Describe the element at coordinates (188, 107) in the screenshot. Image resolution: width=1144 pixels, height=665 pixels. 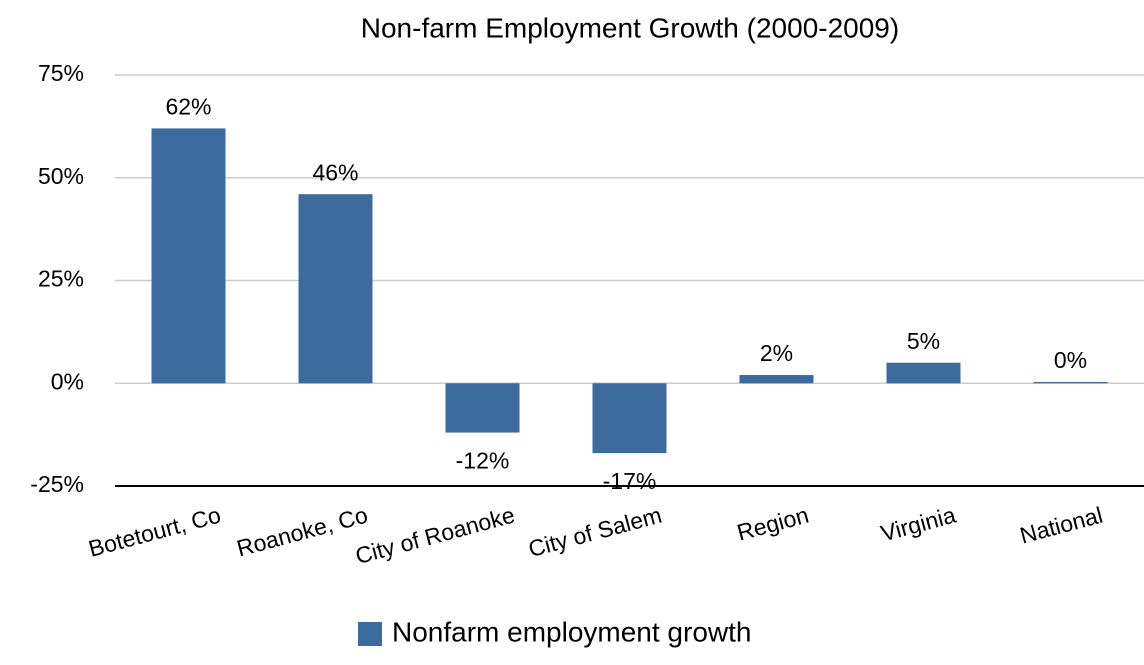
I see `data-label: 62%` at that location.